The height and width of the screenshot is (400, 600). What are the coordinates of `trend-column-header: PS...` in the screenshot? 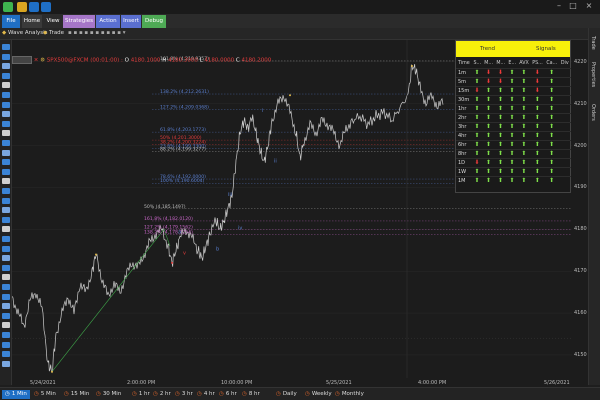 It's located at (537, 63).